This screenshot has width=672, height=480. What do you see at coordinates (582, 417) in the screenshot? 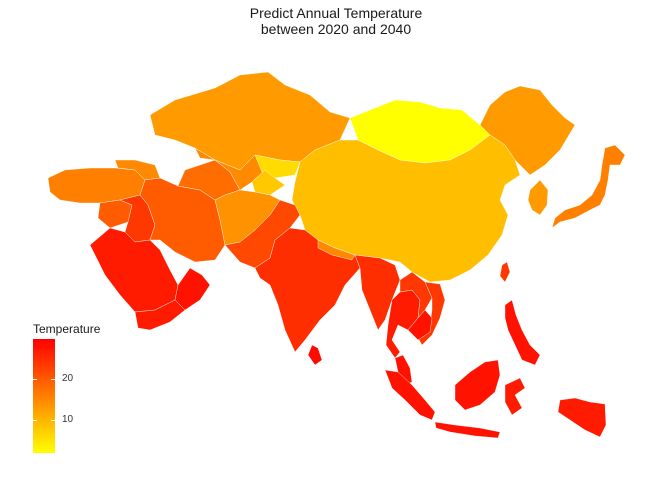
I see `region-new-guinea: New Guinea: 27` at bounding box center [582, 417].